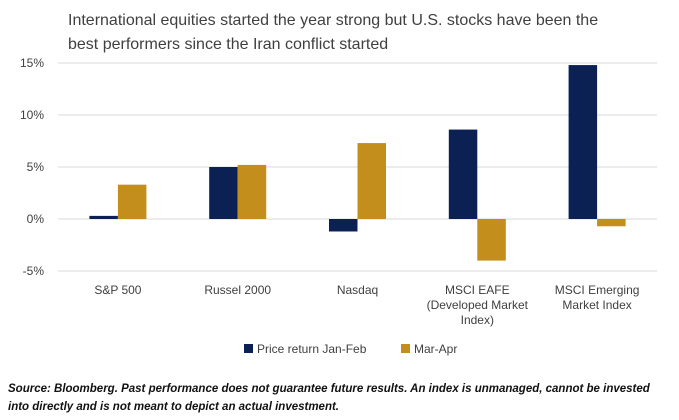  I want to click on y-axis-labels: 15% 10% 5% 0% -5%, so click(32, 167).